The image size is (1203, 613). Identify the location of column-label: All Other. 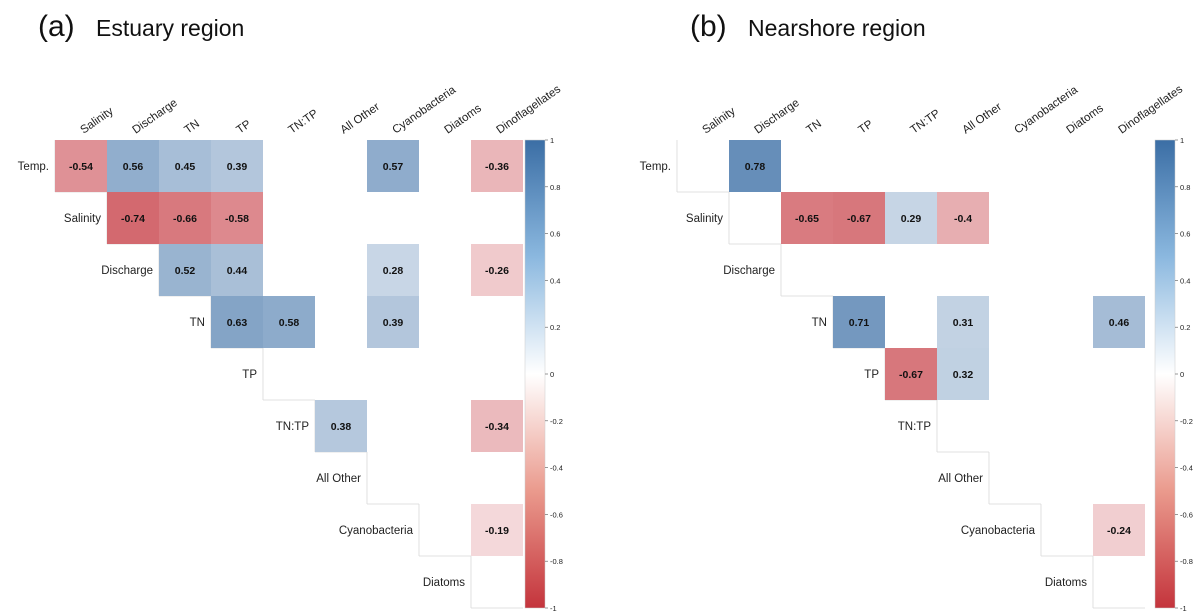
(360, 119).